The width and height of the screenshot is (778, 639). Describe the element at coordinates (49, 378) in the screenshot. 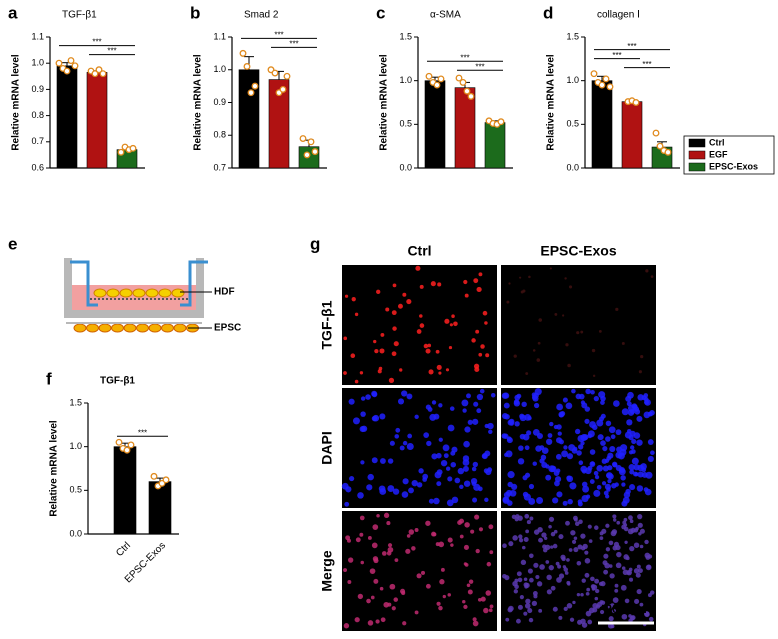

I see `panel-label: f` at that location.